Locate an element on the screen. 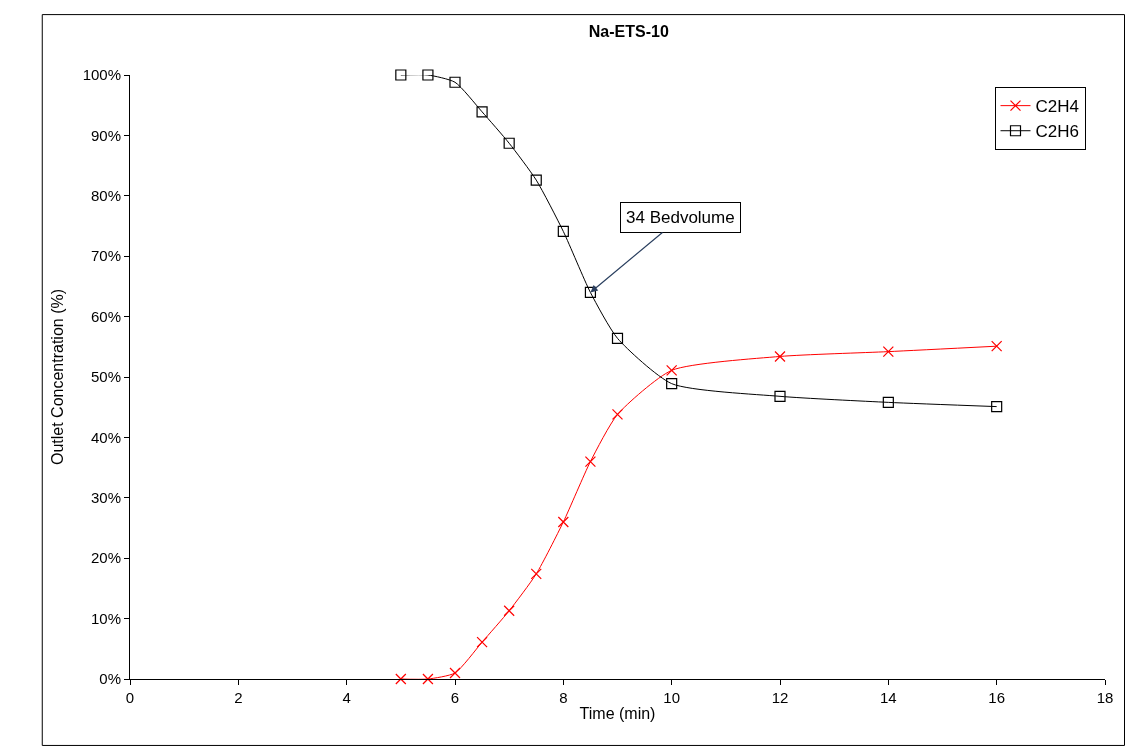 The height and width of the screenshot is (749, 1133). x-tick-label: 16 is located at coordinates (997, 697).